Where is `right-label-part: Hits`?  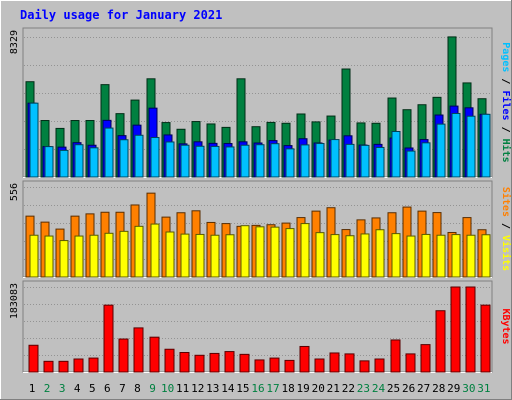
right-label-part: Hits is located at coordinates (506, 151).